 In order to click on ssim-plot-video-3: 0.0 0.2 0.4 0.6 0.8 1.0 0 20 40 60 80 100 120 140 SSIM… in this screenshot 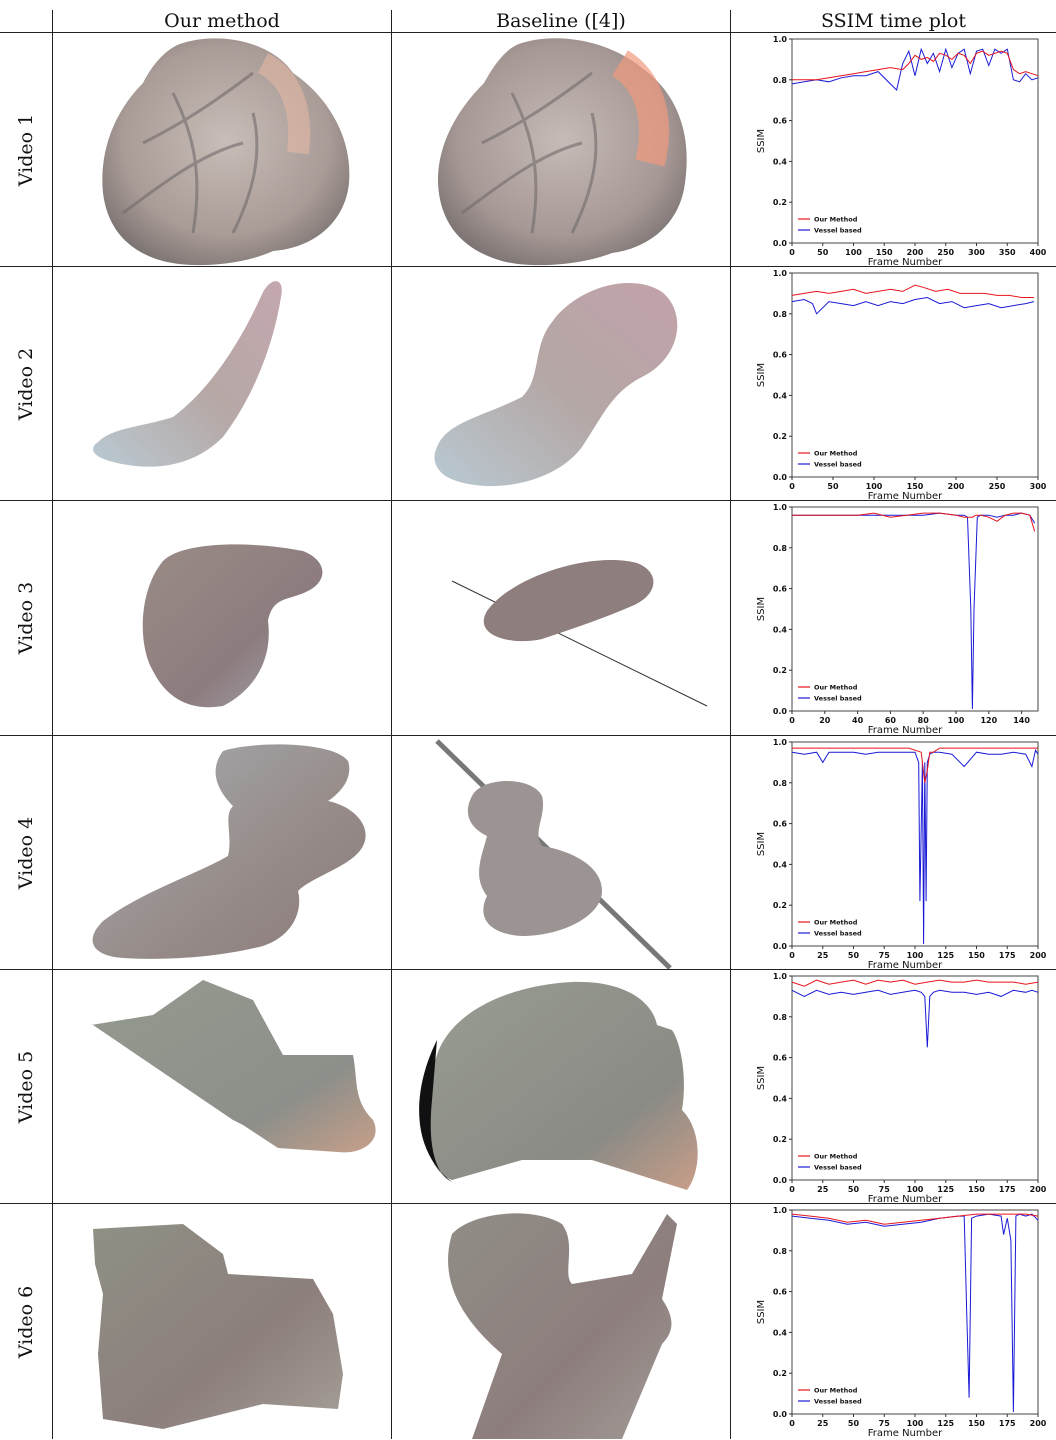, I will do `click(895, 619)`.